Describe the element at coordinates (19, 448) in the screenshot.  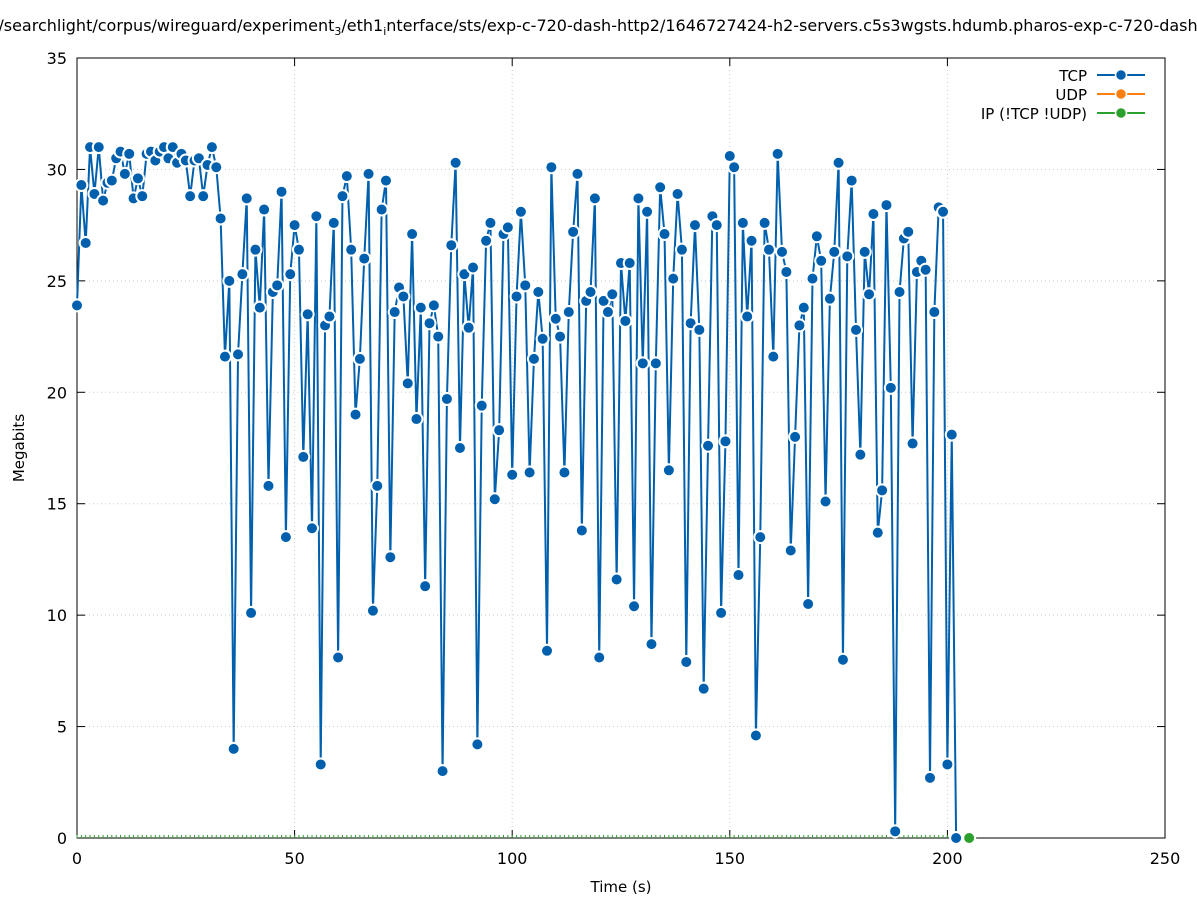
I see `y-axis-label: Megabits` at that location.